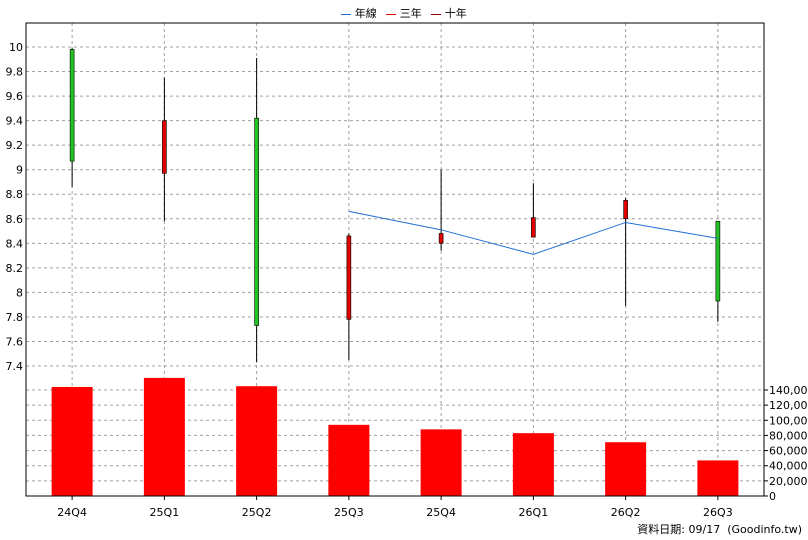  I want to click on volume-tick-label: 60,000, so click(788, 451).